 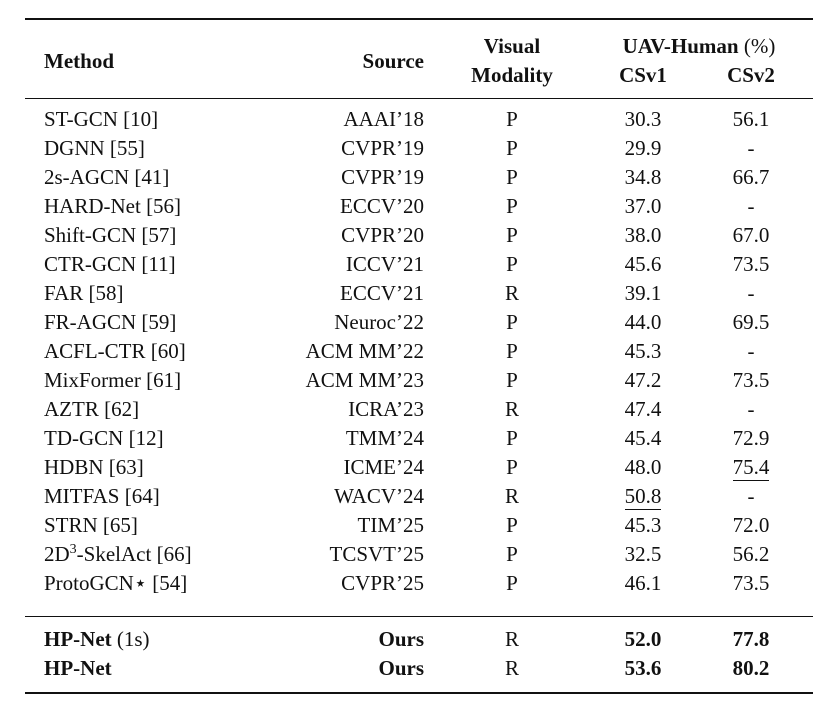 What do you see at coordinates (134, 554) in the screenshot?
I see `method-suffix: -SkelAct [66]` at bounding box center [134, 554].